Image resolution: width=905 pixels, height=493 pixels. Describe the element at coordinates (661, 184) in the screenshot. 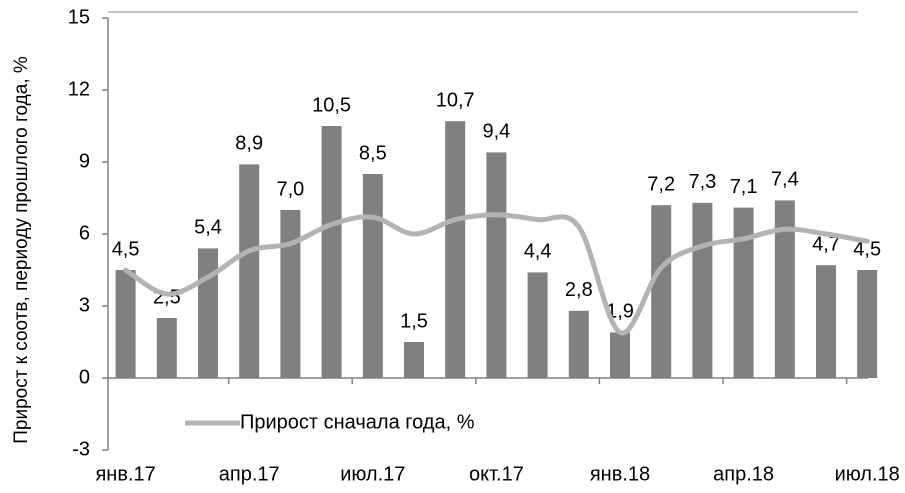

I see `data-label: 7,2` at that location.